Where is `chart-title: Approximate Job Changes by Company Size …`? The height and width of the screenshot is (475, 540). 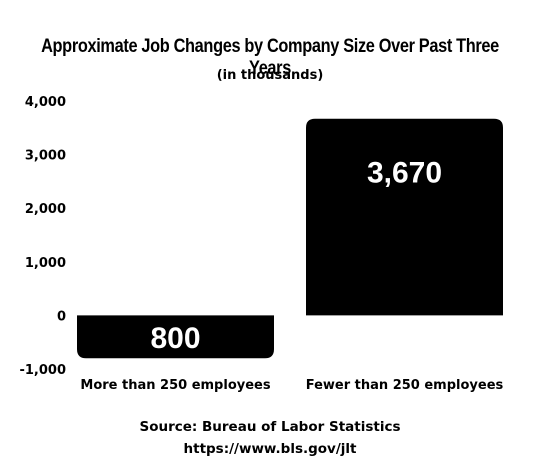
chart-title: Approximate Job Changes by Company Size … is located at coordinates (270, 57).